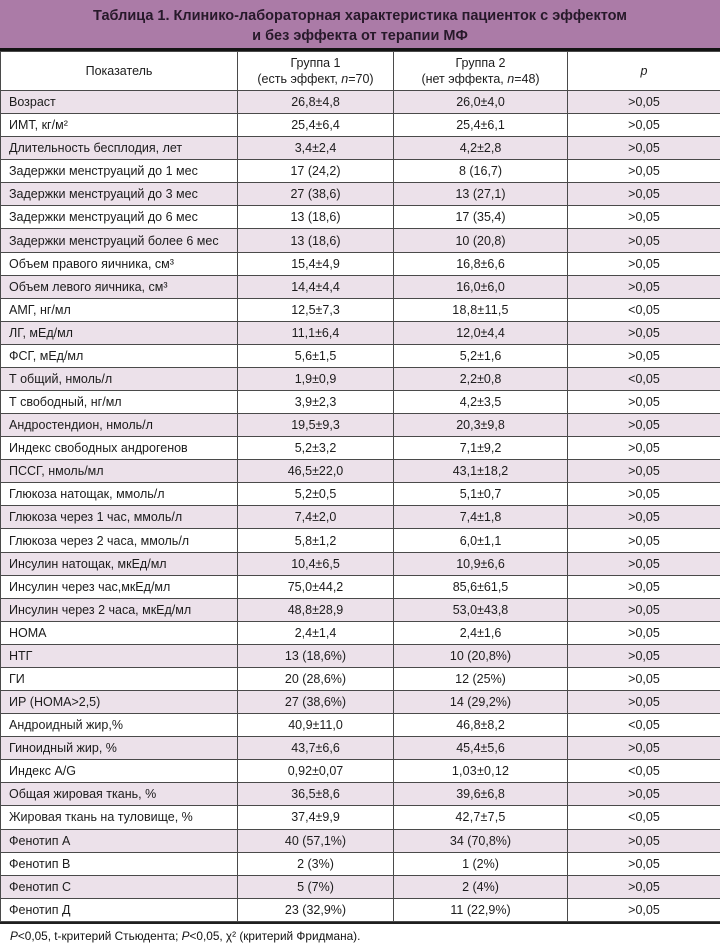 The image size is (720, 946). Describe the element at coordinates (480, 217) in the screenshot. I see `cell-group2: 17 (35,4)` at that location.